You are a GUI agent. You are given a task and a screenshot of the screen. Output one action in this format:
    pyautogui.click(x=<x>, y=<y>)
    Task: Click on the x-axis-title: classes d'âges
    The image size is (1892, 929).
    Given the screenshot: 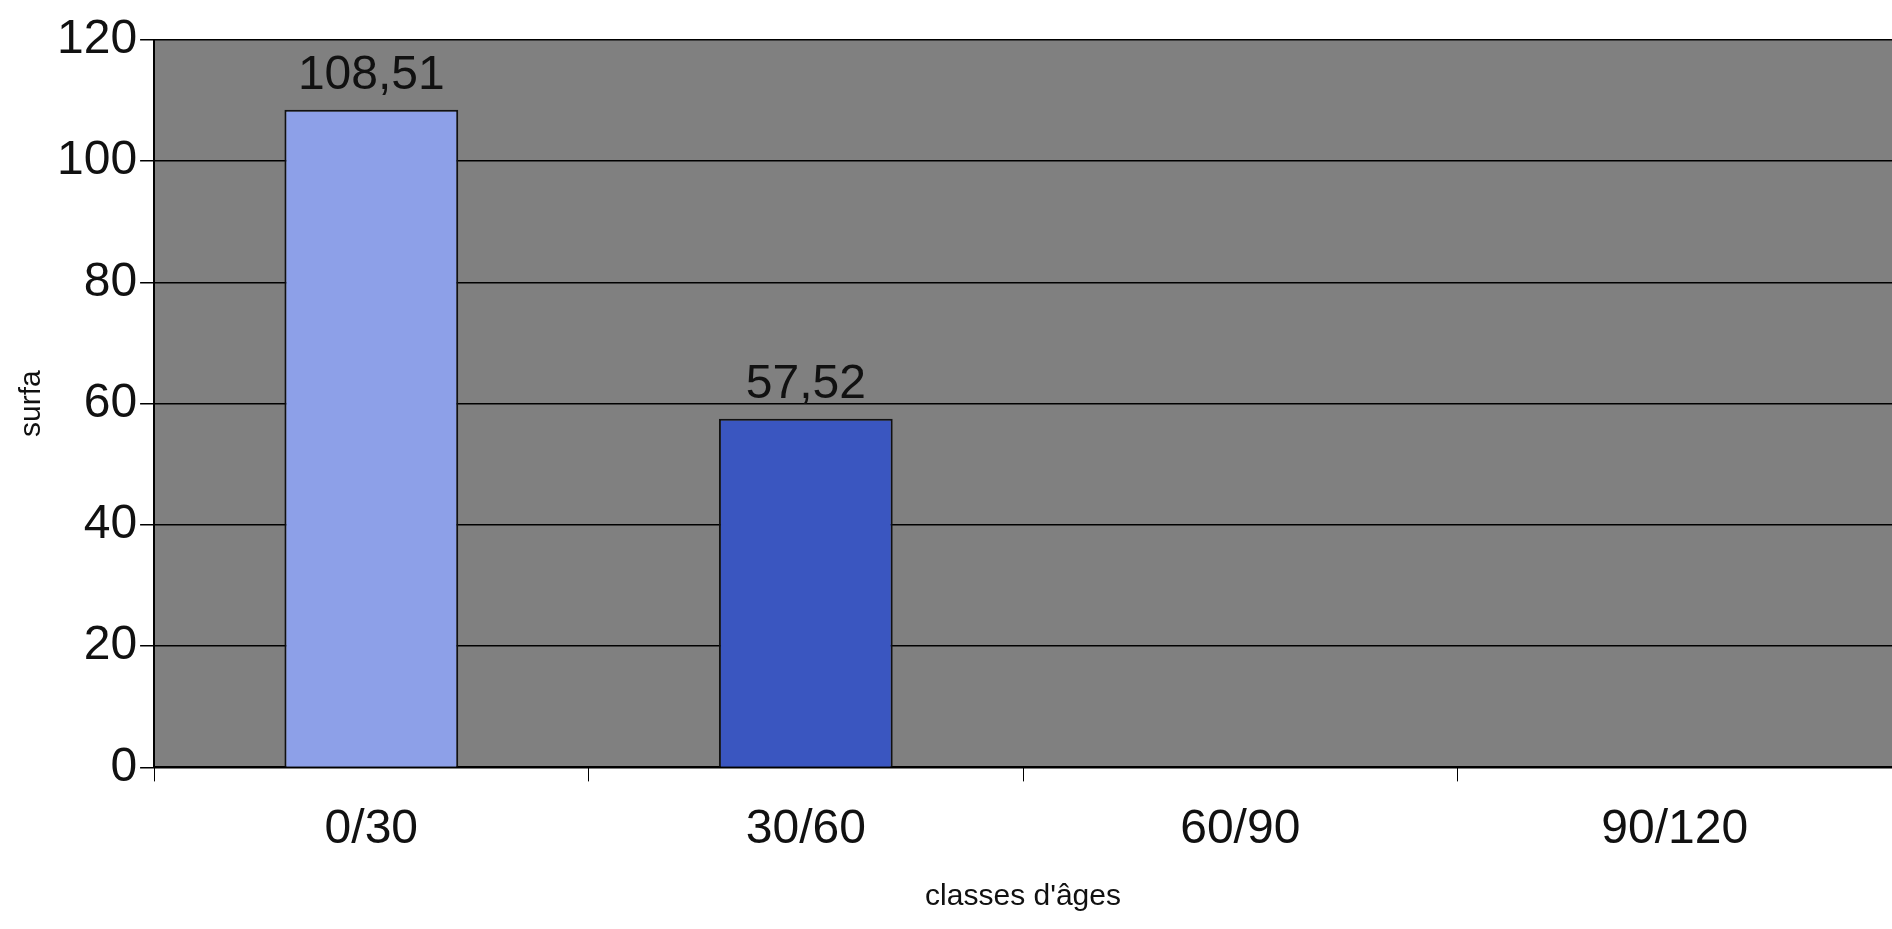 What is the action you would take?
    pyautogui.click(x=1023, y=895)
    